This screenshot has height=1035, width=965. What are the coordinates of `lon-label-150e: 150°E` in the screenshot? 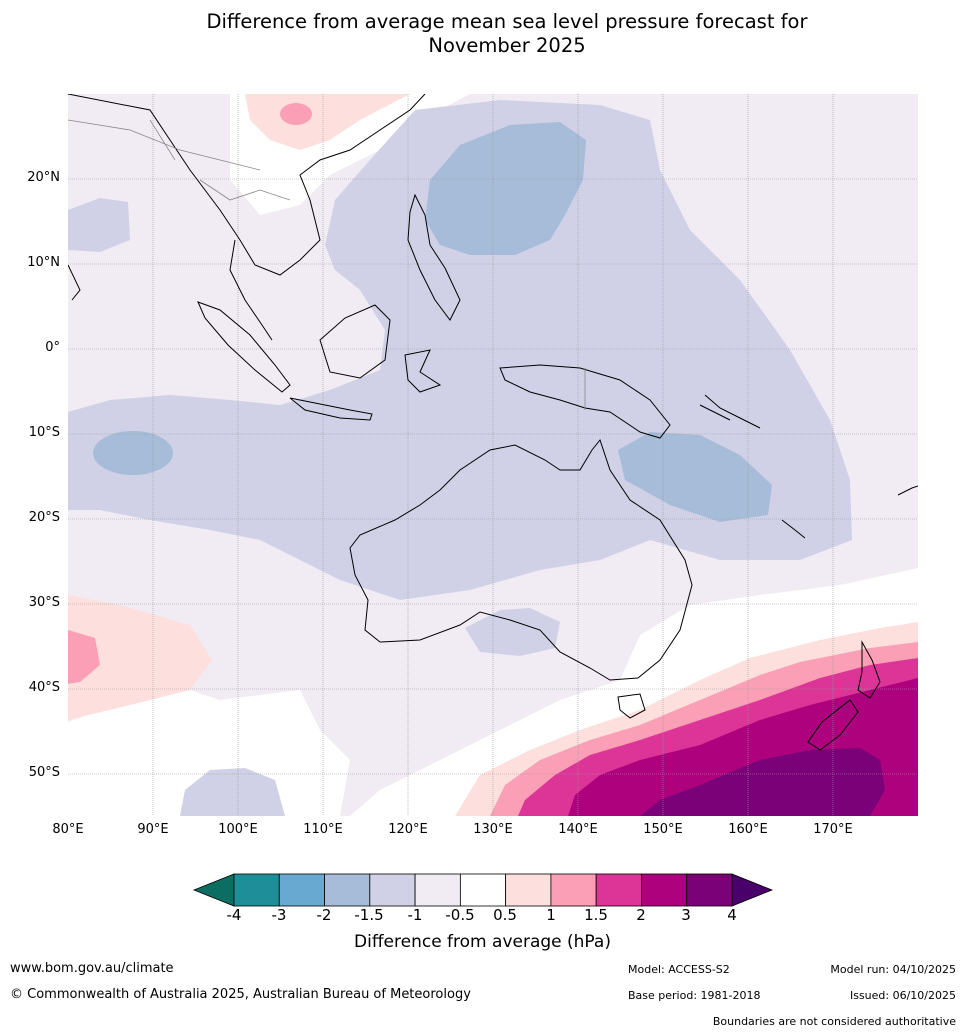 It's located at (663, 829).